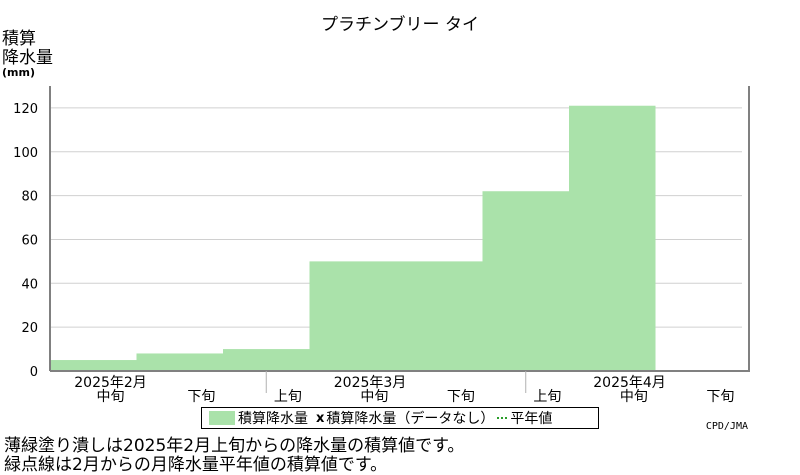 This screenshot has width=800, height=475. I want to click on legend-entry-no-data: 積算降水量（データなし）, so click(410, 419).